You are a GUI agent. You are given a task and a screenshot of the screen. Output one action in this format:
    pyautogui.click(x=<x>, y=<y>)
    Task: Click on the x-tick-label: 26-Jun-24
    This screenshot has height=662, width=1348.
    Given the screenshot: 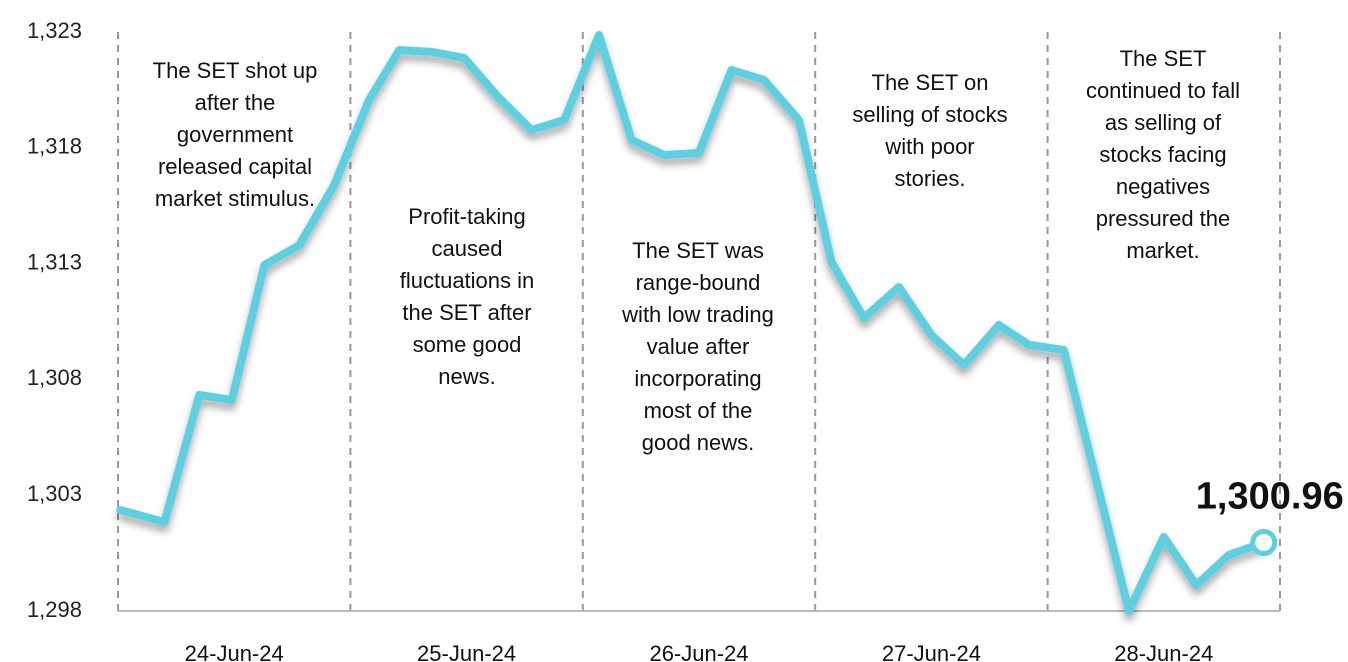 What is the action you would take?
    pyautogui.click(x=698, y=651)
    